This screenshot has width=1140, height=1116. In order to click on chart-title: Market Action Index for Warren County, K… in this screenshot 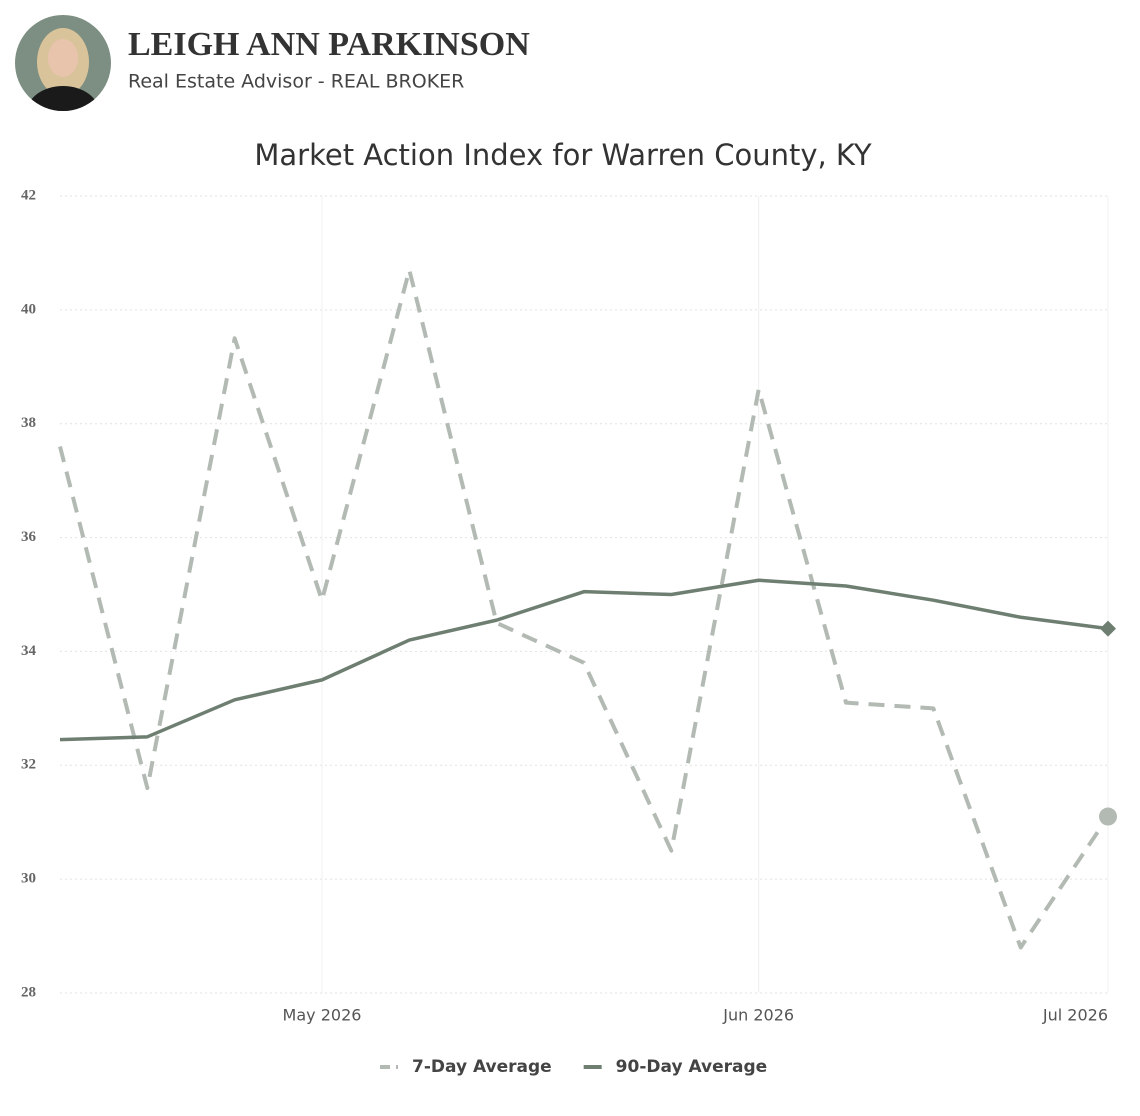, I will do `click(563, 155)`.